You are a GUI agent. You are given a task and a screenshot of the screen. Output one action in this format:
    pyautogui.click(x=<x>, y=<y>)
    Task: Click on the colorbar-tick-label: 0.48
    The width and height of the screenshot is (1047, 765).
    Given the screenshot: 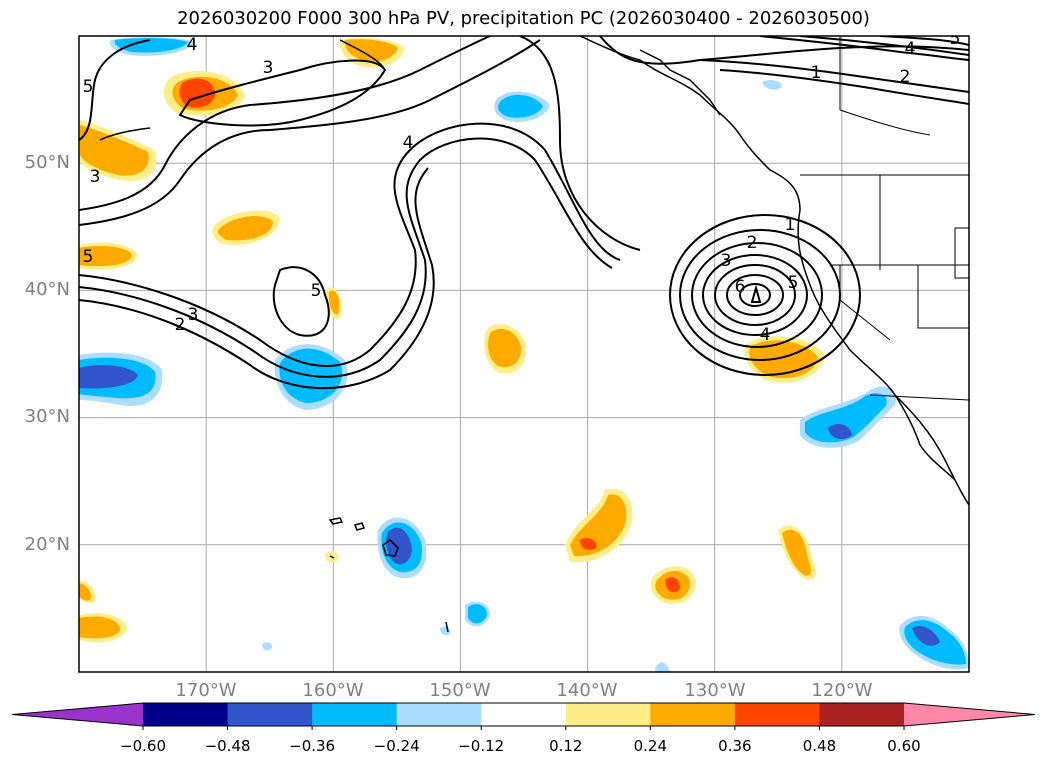 What is the action you would take?
    pyautogui.click(x=819, y=746)
    